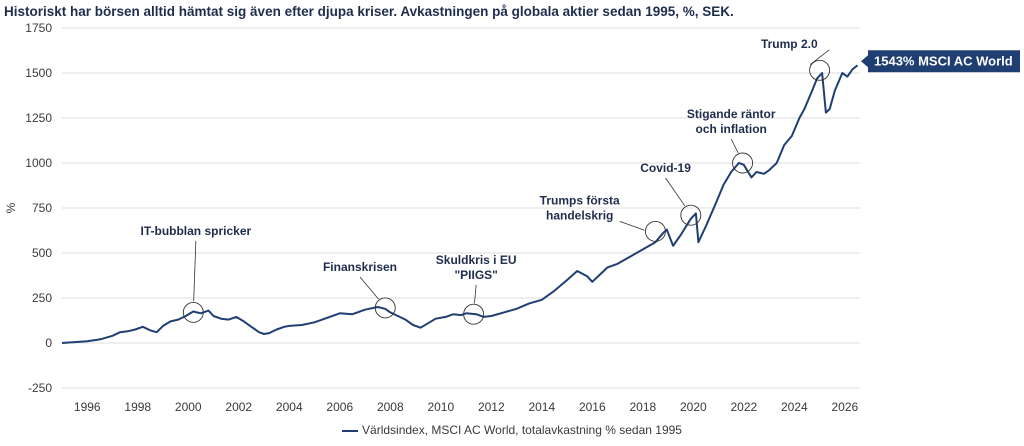 This screenshot has width=1024, height=446. I want to click on y-tick-label: 750, so click(42, 208).